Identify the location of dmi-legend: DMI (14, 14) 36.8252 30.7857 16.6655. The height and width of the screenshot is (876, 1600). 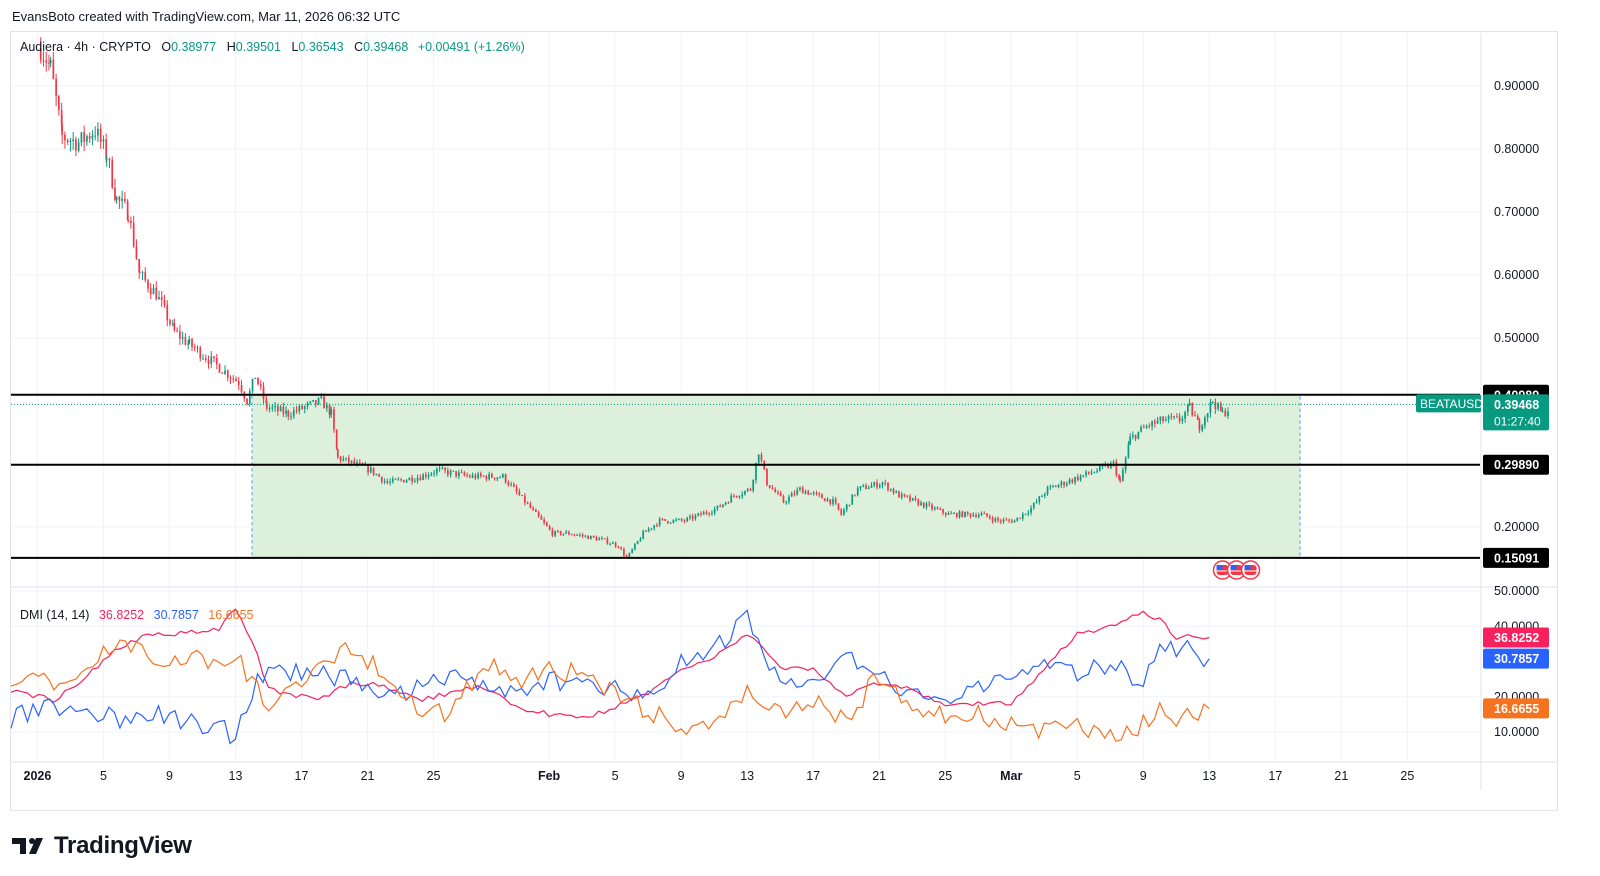
(139, 615).